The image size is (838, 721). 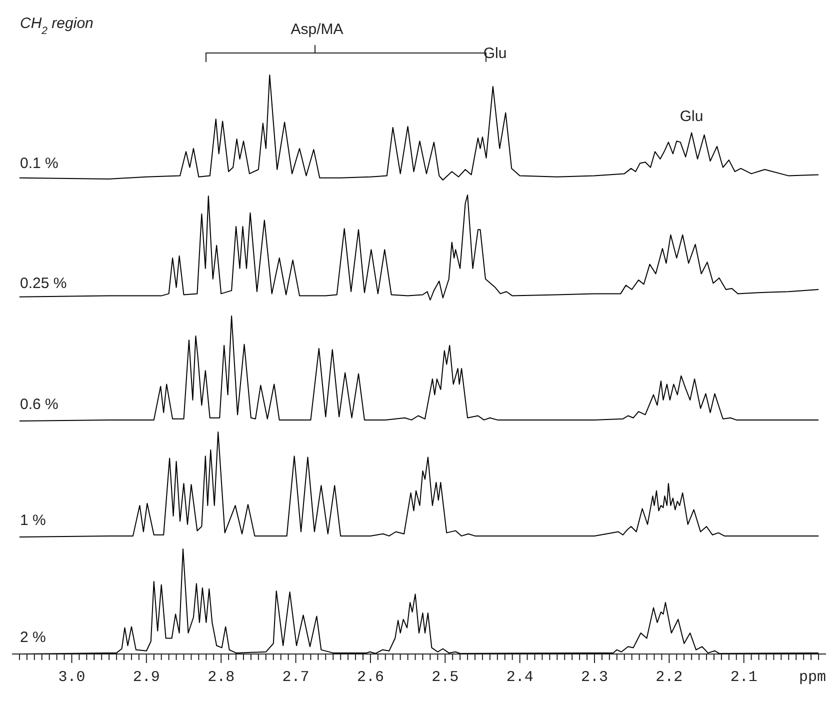 I want to click on x-tick-label: 2.1, so click(x=744, y=677).